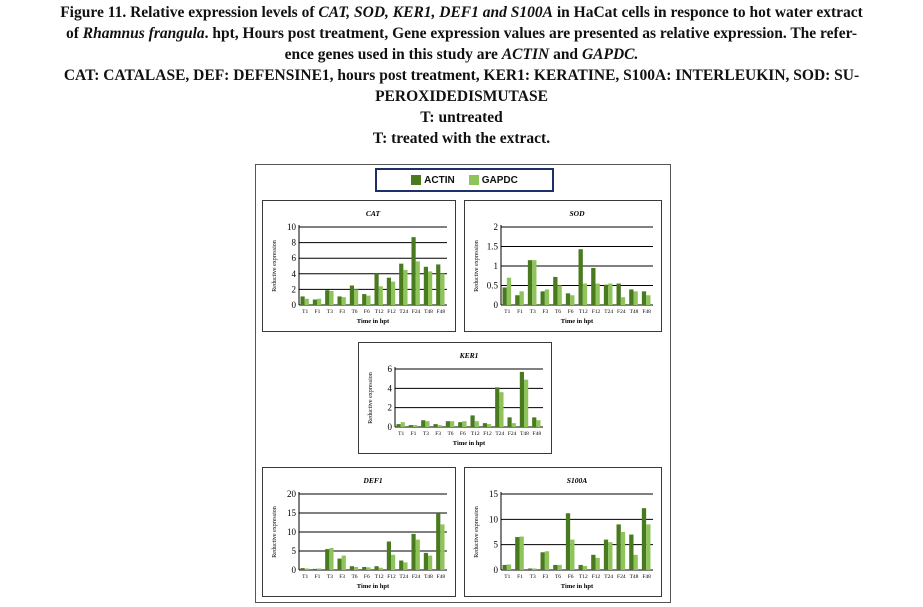 This screenshot has height=607, width=923. I want to click on y-tick-label: 0.5, so click(493, 286).